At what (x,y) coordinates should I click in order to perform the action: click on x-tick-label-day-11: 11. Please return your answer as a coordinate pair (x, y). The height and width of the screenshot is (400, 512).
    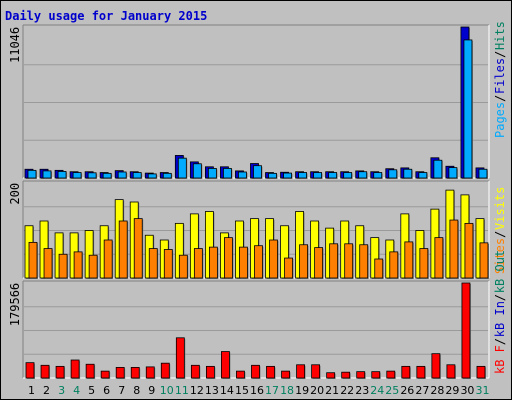
    Looking at the image, I should click on (182, 390).